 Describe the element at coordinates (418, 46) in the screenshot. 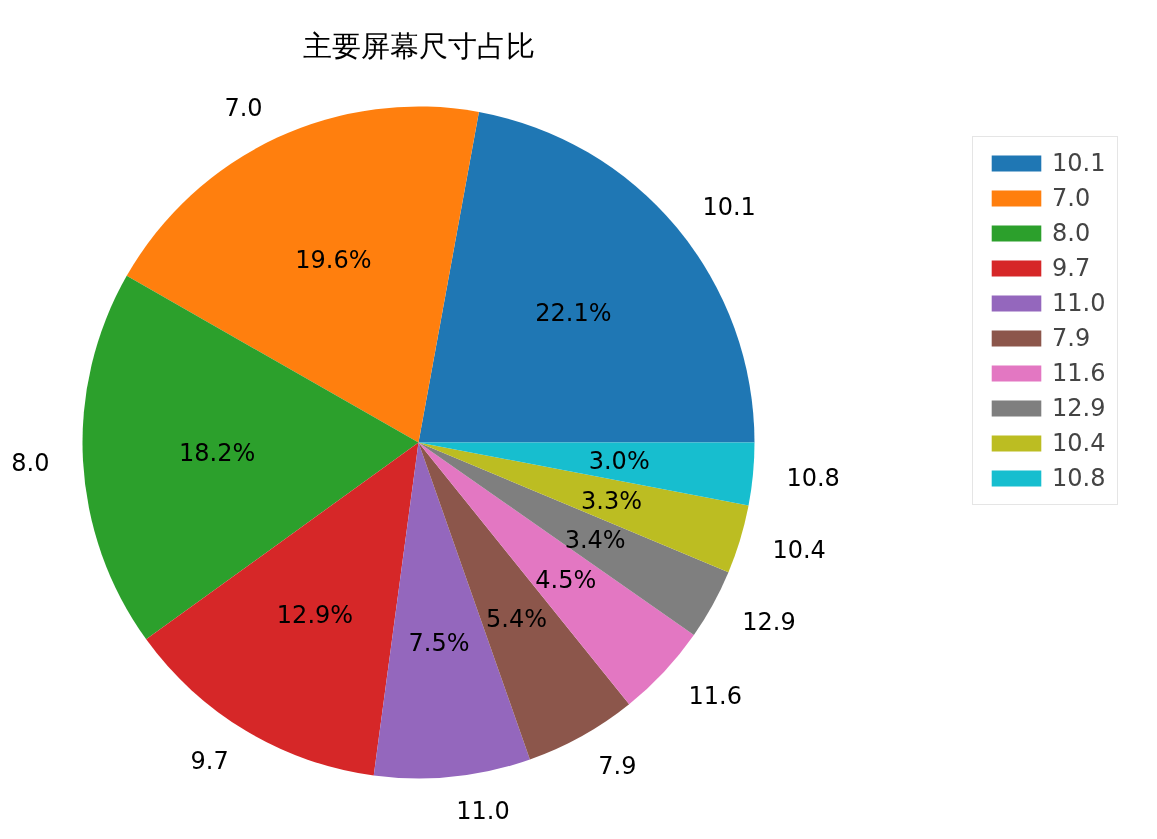

I see `chart-title: 主要屏幕尺寸占比` at that location.